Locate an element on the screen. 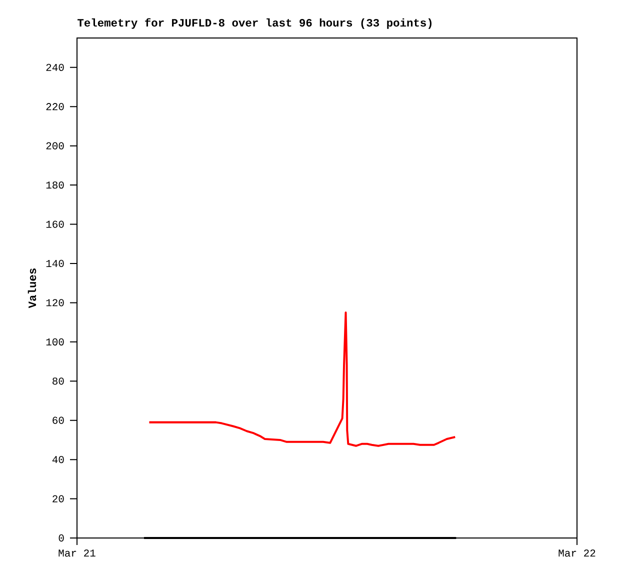 This screenshot has width=618, height=579. y-tick-label: 80 is located at coordinates (58, 381).